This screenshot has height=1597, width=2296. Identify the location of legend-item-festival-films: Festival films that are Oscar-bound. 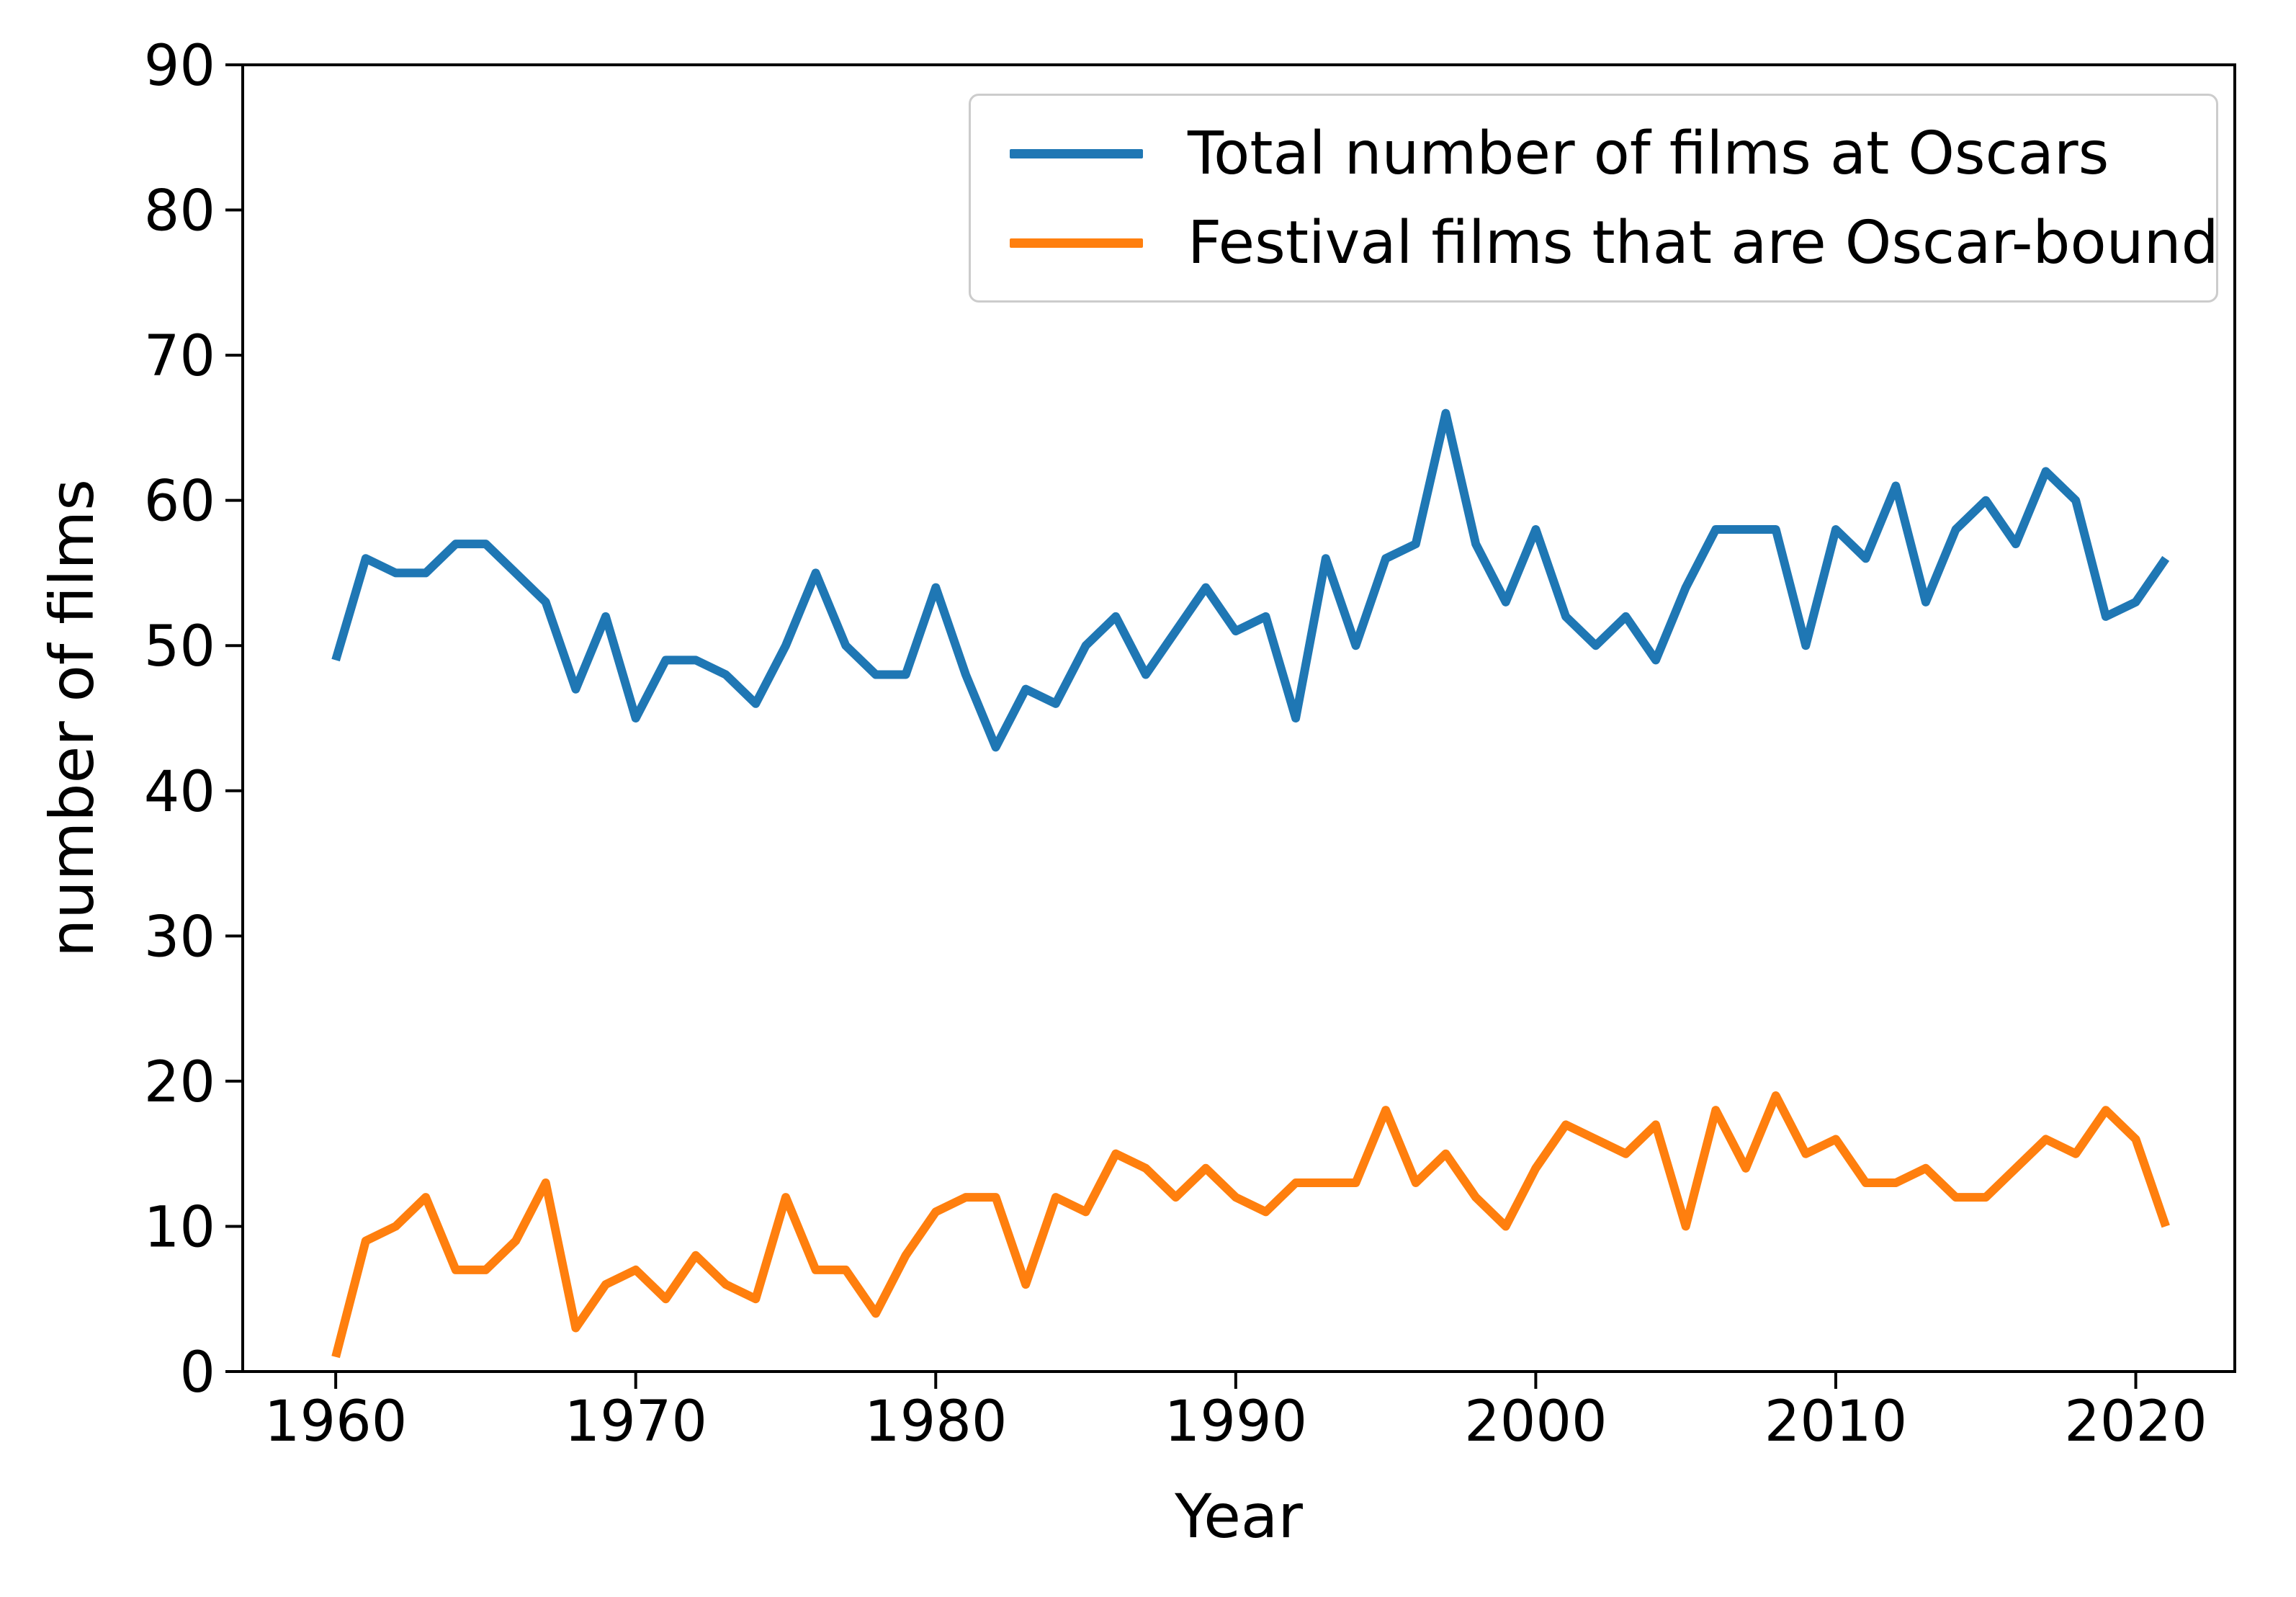
(1610, 242).